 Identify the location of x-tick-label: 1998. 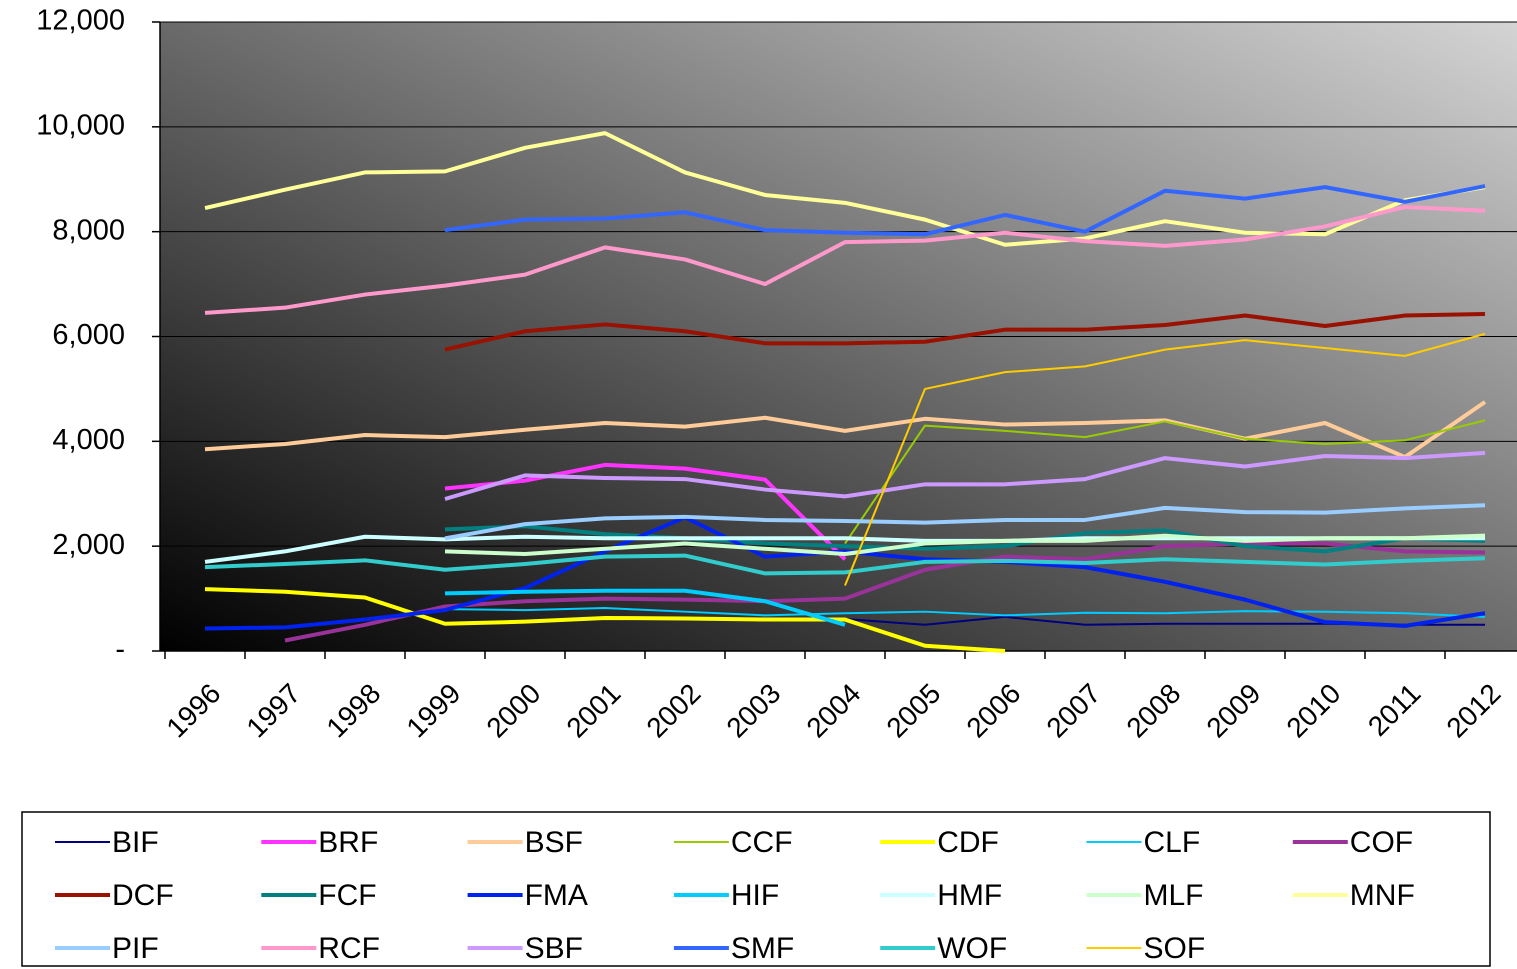
(353, 711).